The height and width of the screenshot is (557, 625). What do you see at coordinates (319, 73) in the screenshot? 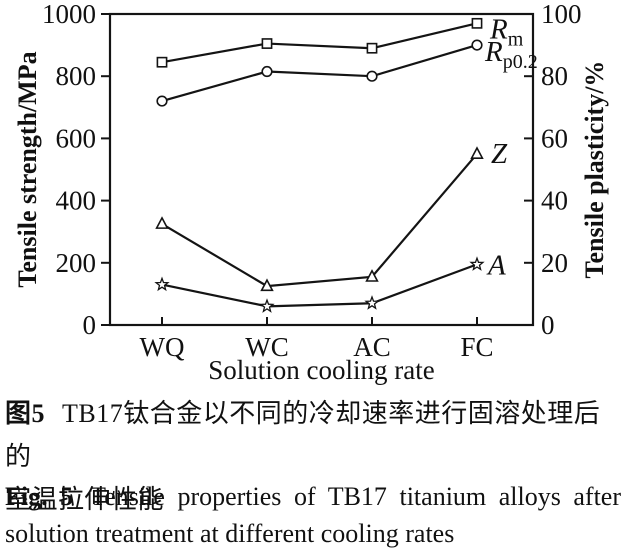
I see `series-line-Rp0.2` at bounding box center [319, 73].